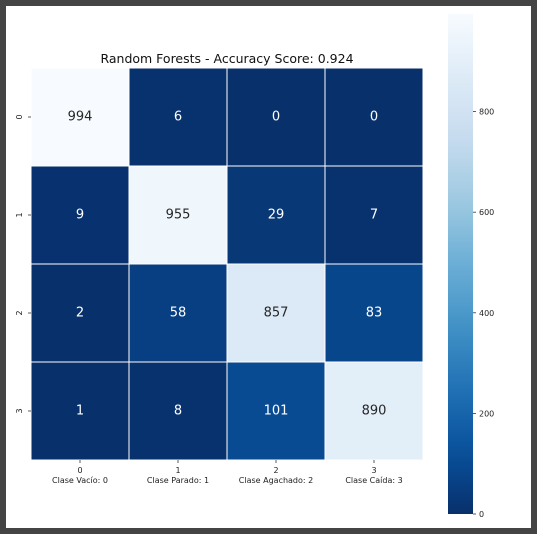  I want to click on cell-value-0-1: 6, so click(178, 117).